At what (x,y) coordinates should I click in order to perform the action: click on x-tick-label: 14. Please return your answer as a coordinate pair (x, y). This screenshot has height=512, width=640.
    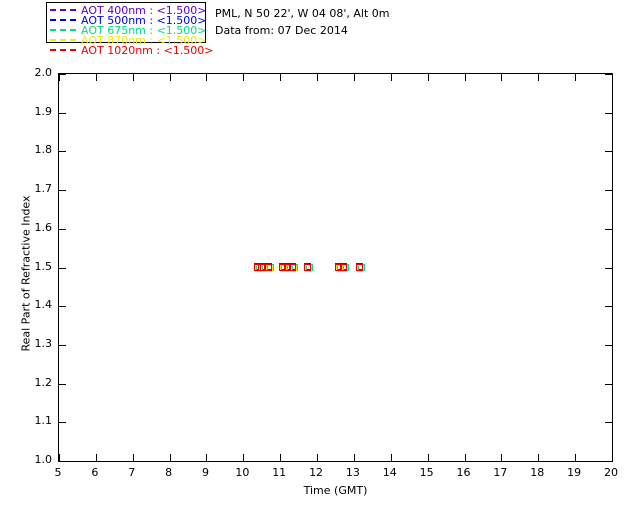
    Looking at the image, I should click on (389, 472).